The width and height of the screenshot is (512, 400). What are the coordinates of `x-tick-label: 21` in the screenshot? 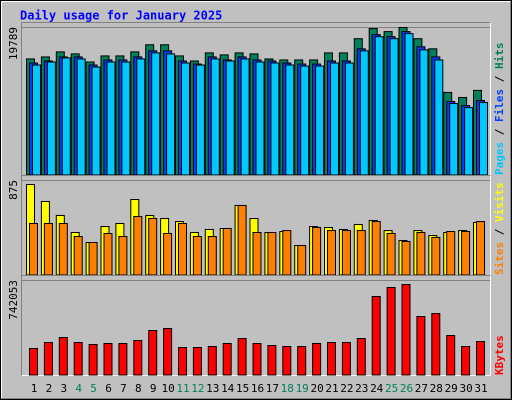 It's located at (331, 388).